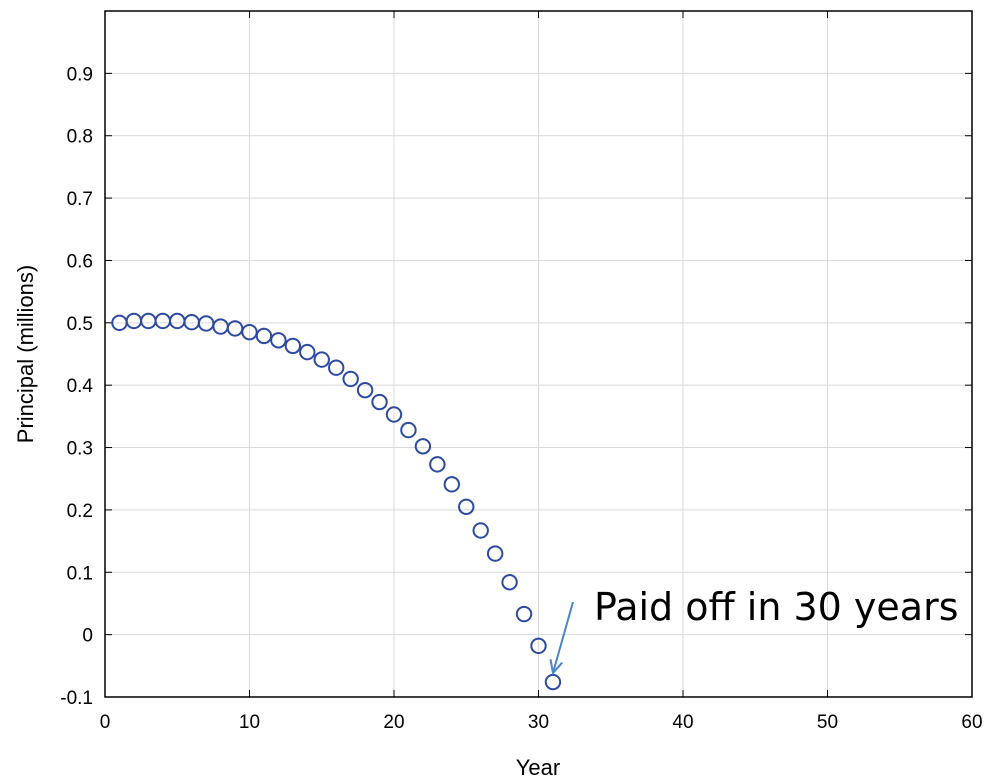 Image resolution: width=994 pixels, height=782 pixels. Describe the element at coordinates (971, 722) in the screenshot. I see `x-tick-label: 60` at that location.